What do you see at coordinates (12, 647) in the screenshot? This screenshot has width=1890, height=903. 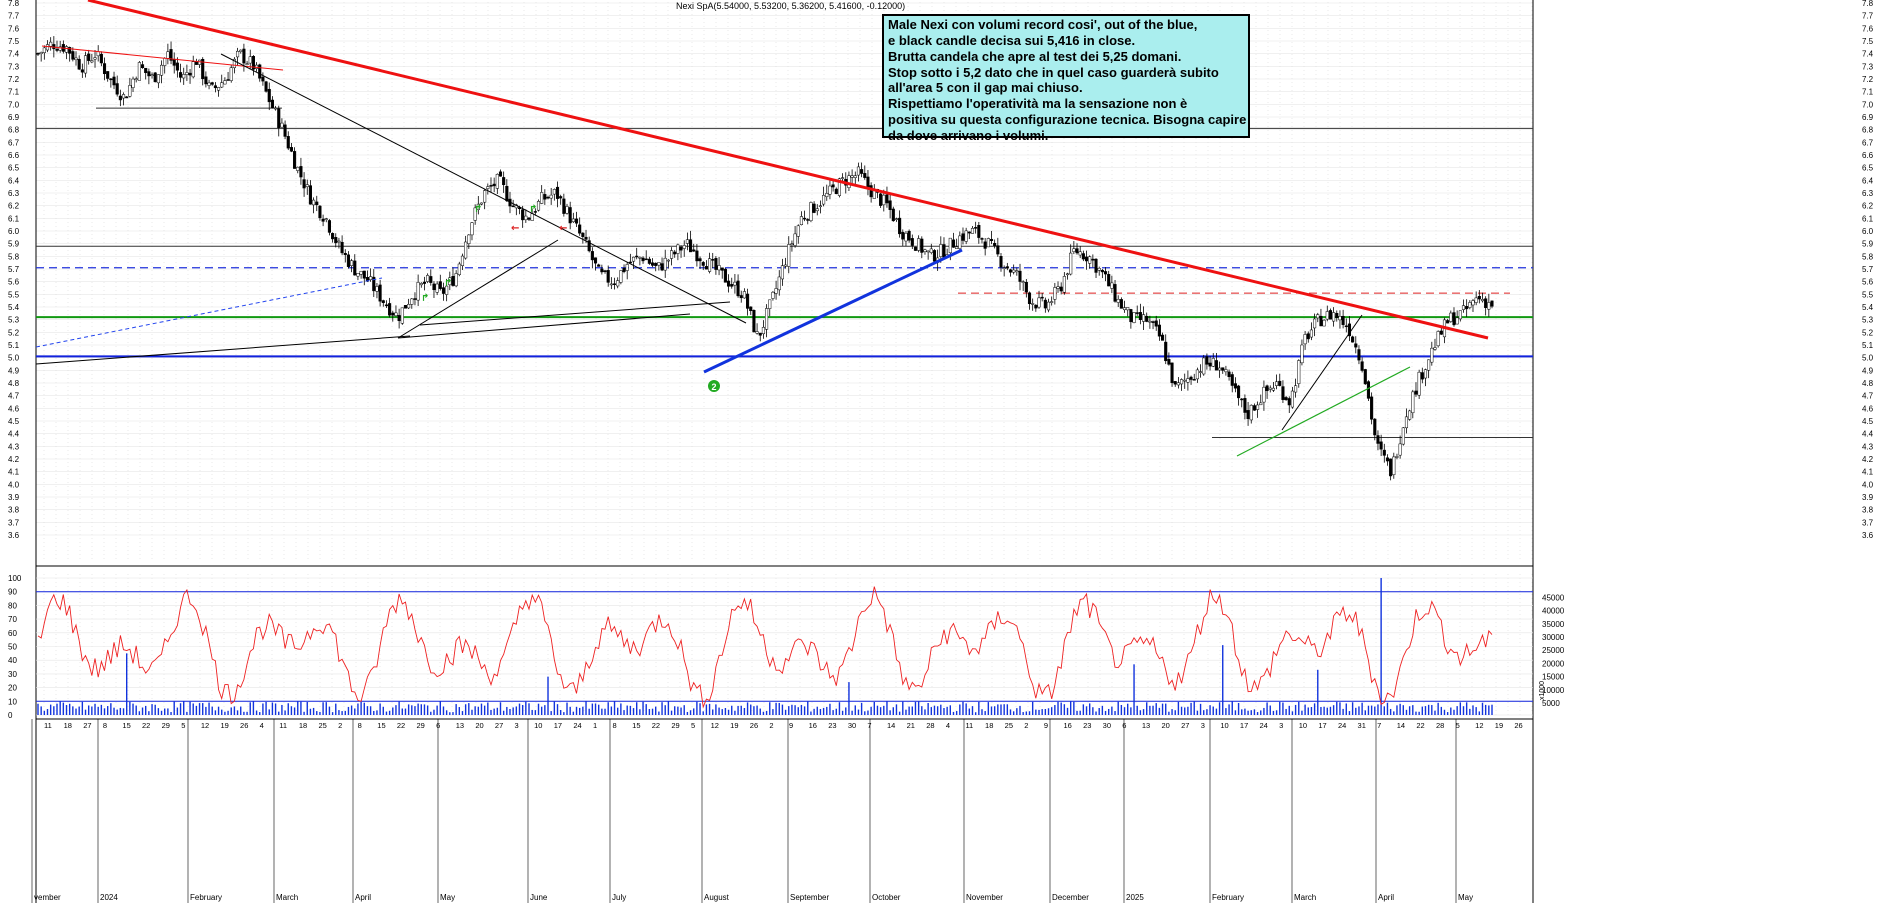 I see `osc-tick-label: 50` at bounding box center [12, 647].